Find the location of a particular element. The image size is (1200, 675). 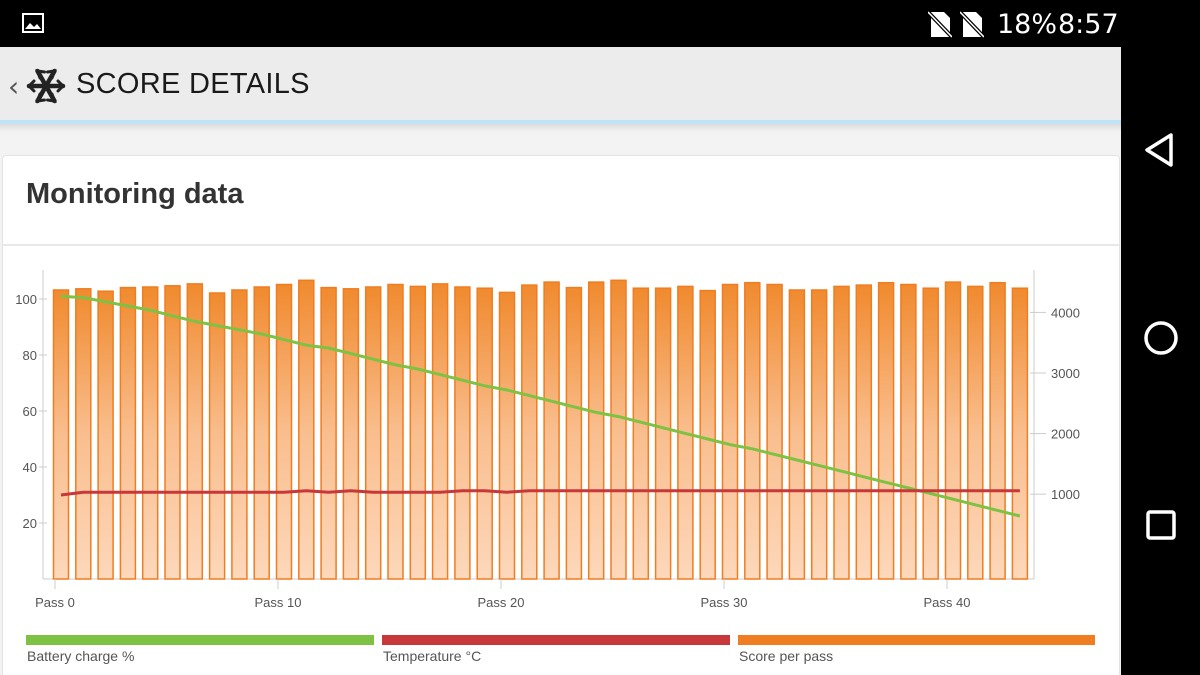

app-bar-accent-line is located at coordinates (560, 122).